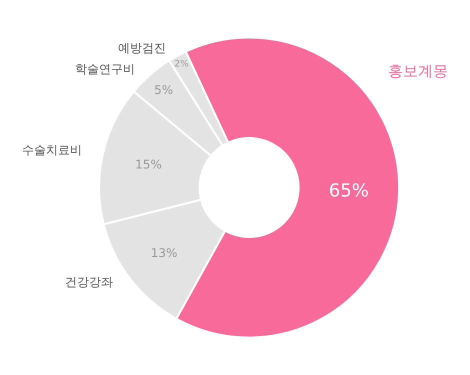 This screenshot has height=375, width=470. What do you see at coordinates (164, 253) in the screenshot?
I see `data-label: 13%` at bounding box center [164, 253].